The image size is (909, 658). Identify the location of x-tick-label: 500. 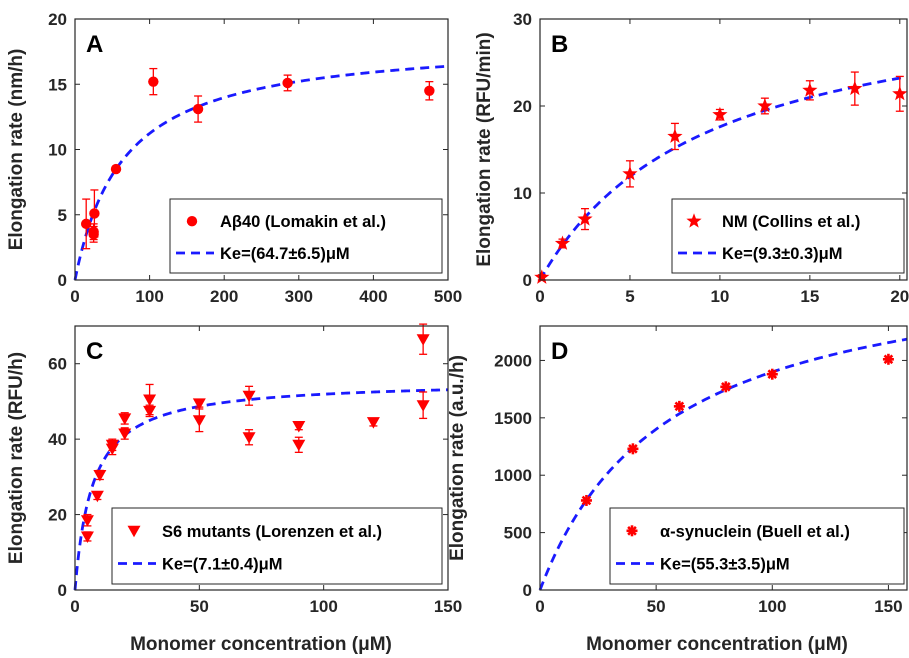
(448, 296).